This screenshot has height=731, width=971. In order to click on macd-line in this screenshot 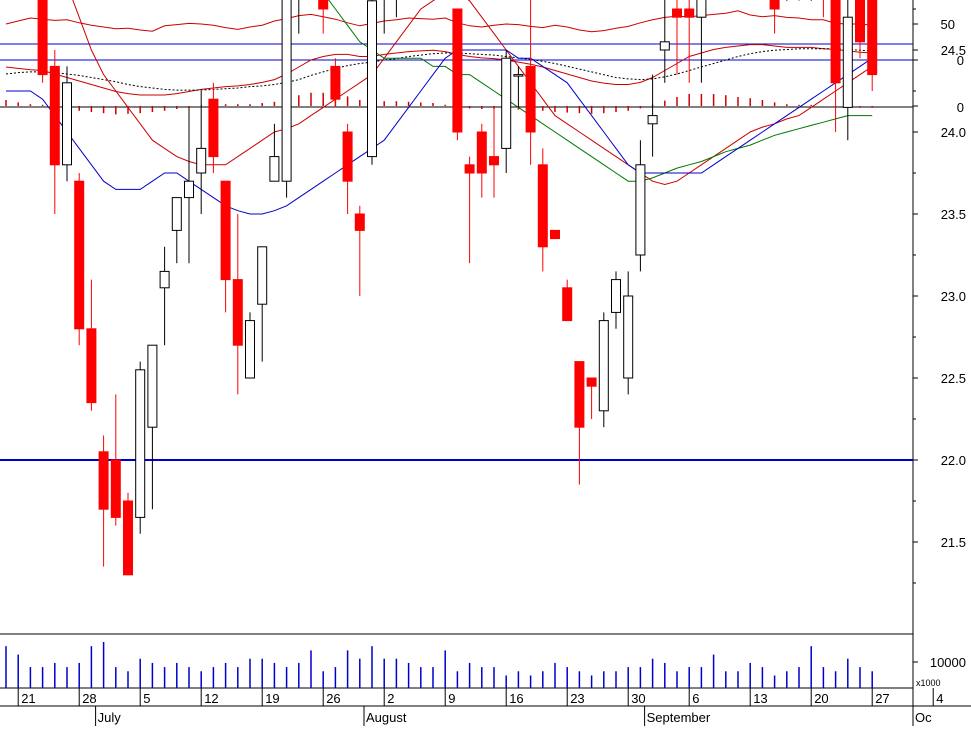, I will do `click(439, 70)`.